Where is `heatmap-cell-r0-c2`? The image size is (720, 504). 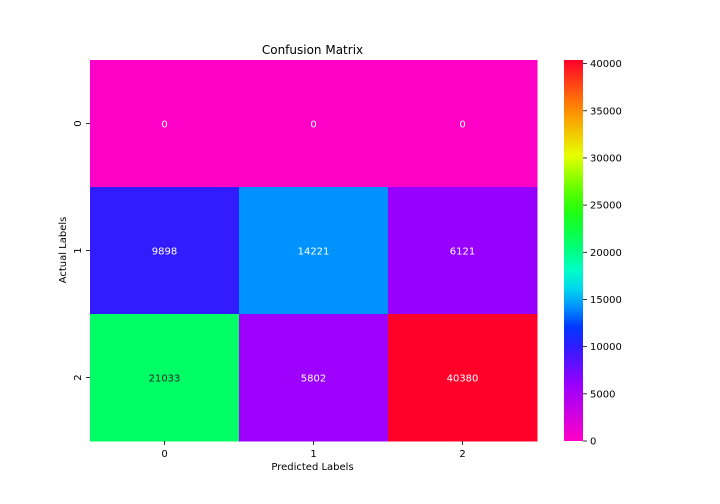
heatmap-cell-r0-c2 is located at coordinates (463, 124).